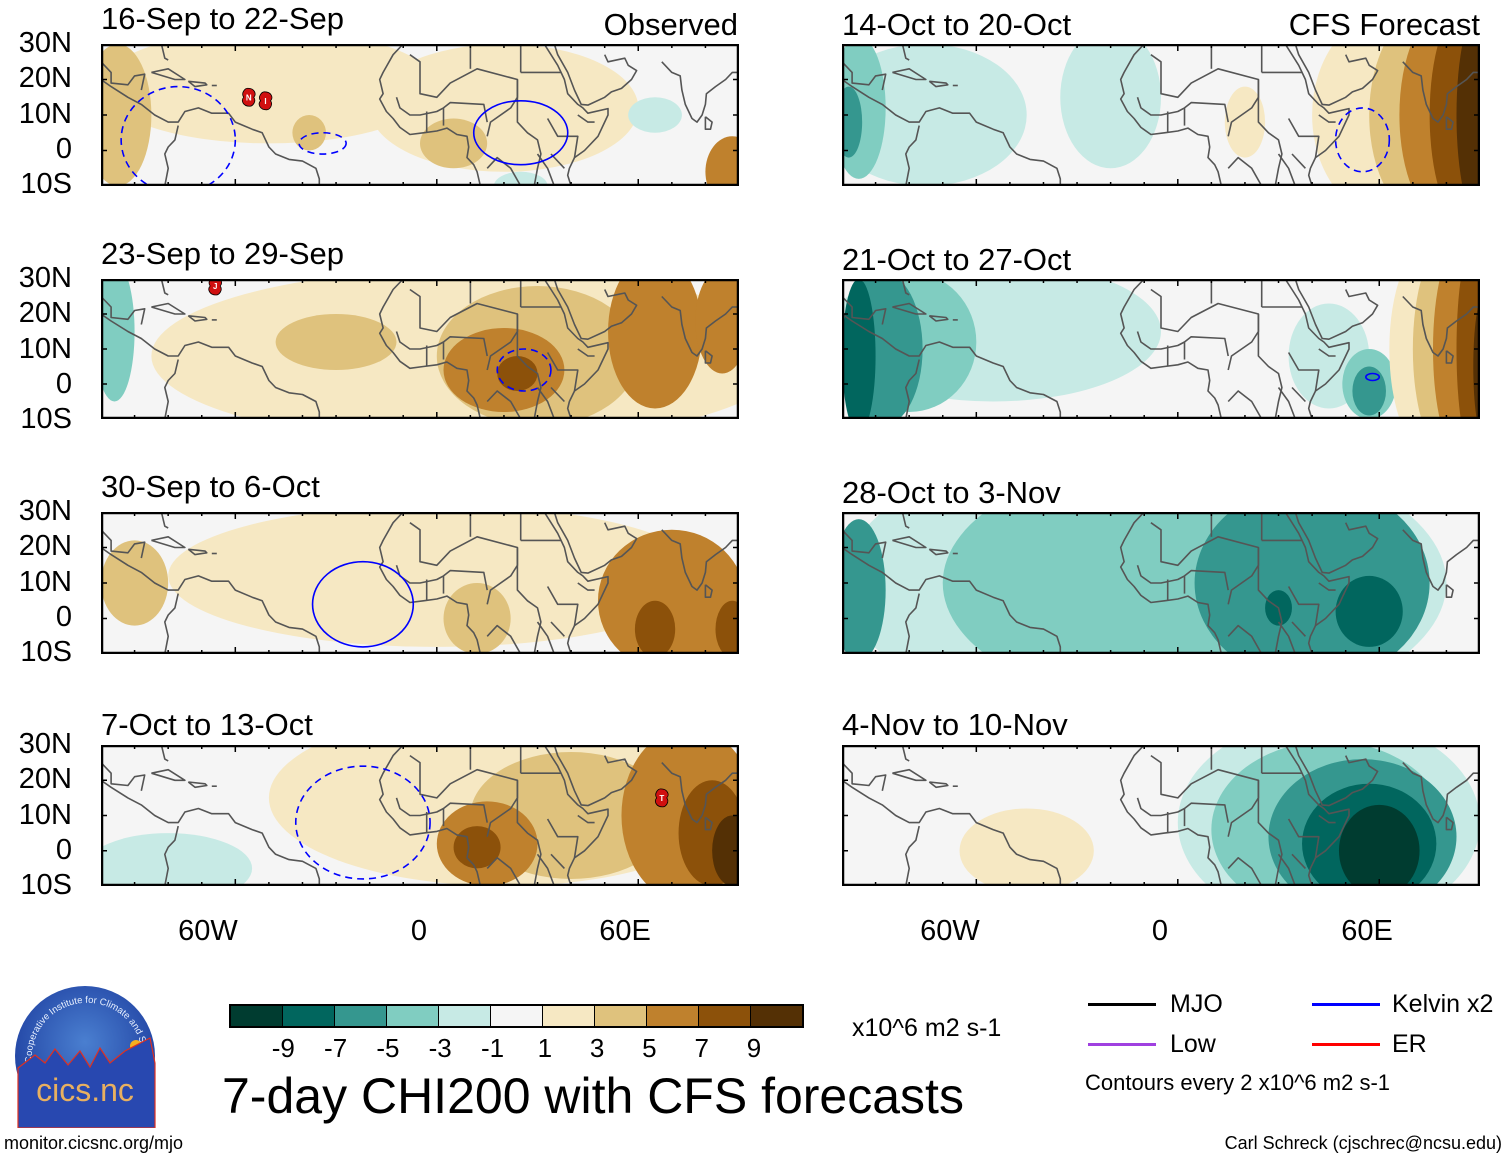  I want to click on storm-label: N, so click(249, 97).